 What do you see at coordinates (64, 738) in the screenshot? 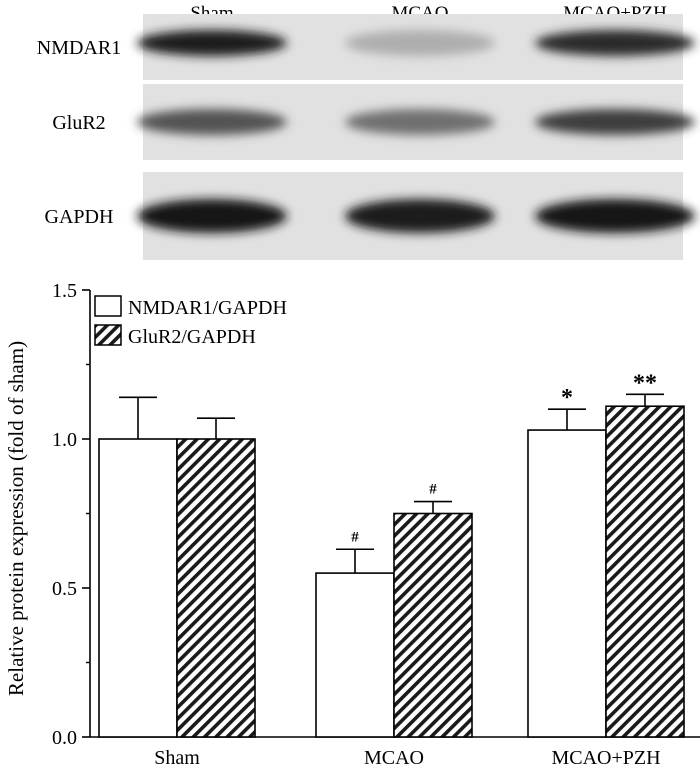
I see `y-tick-label: 0.0` at bounding box center [64, 738].